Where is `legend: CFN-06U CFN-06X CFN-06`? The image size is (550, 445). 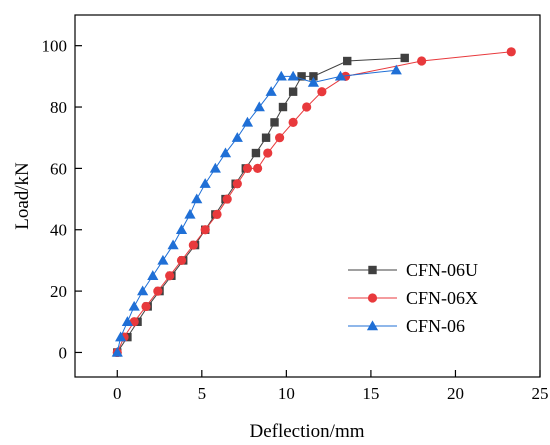
legend: CFN-06U CFN-06X CFN-06 is located at coordinates (413, 298).